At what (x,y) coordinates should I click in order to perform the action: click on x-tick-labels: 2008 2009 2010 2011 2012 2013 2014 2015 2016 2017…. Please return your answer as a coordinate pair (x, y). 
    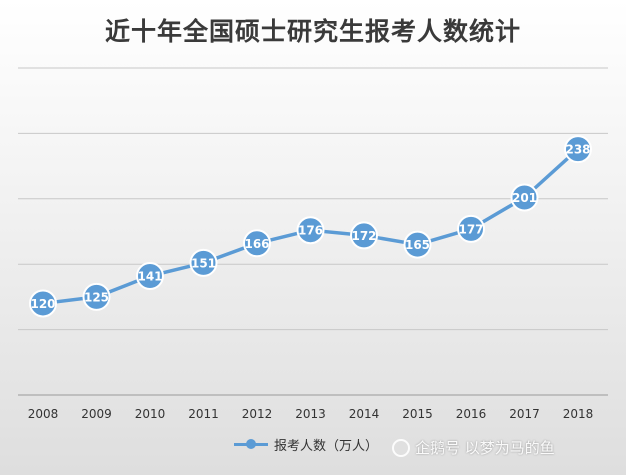
    Looking at the image, I should click on (311, 414).